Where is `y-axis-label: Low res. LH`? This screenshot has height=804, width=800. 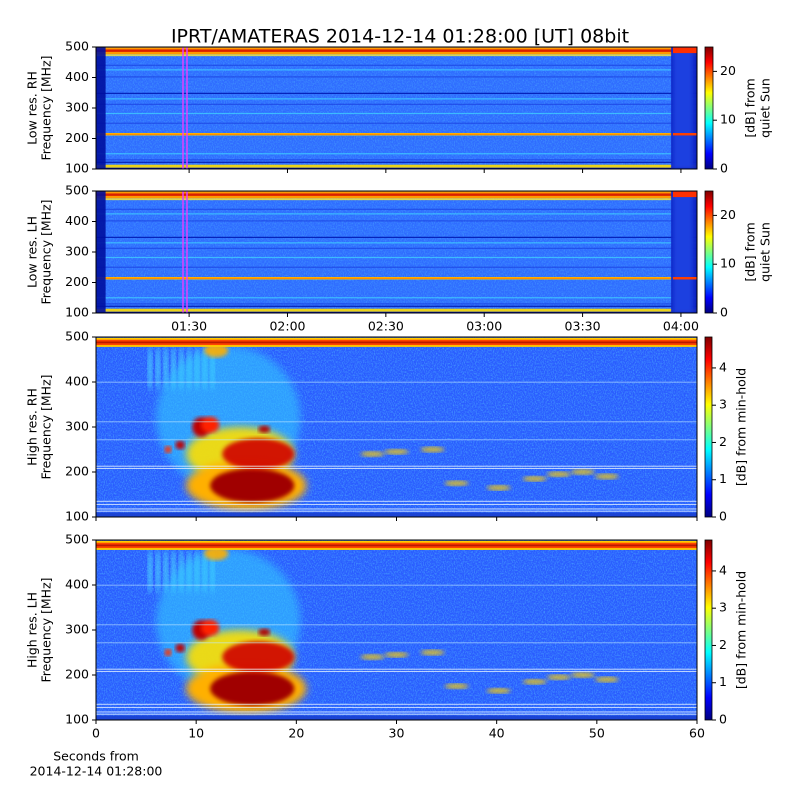 y-axis-label: Low res. LH is located at coordinates (32, 252).